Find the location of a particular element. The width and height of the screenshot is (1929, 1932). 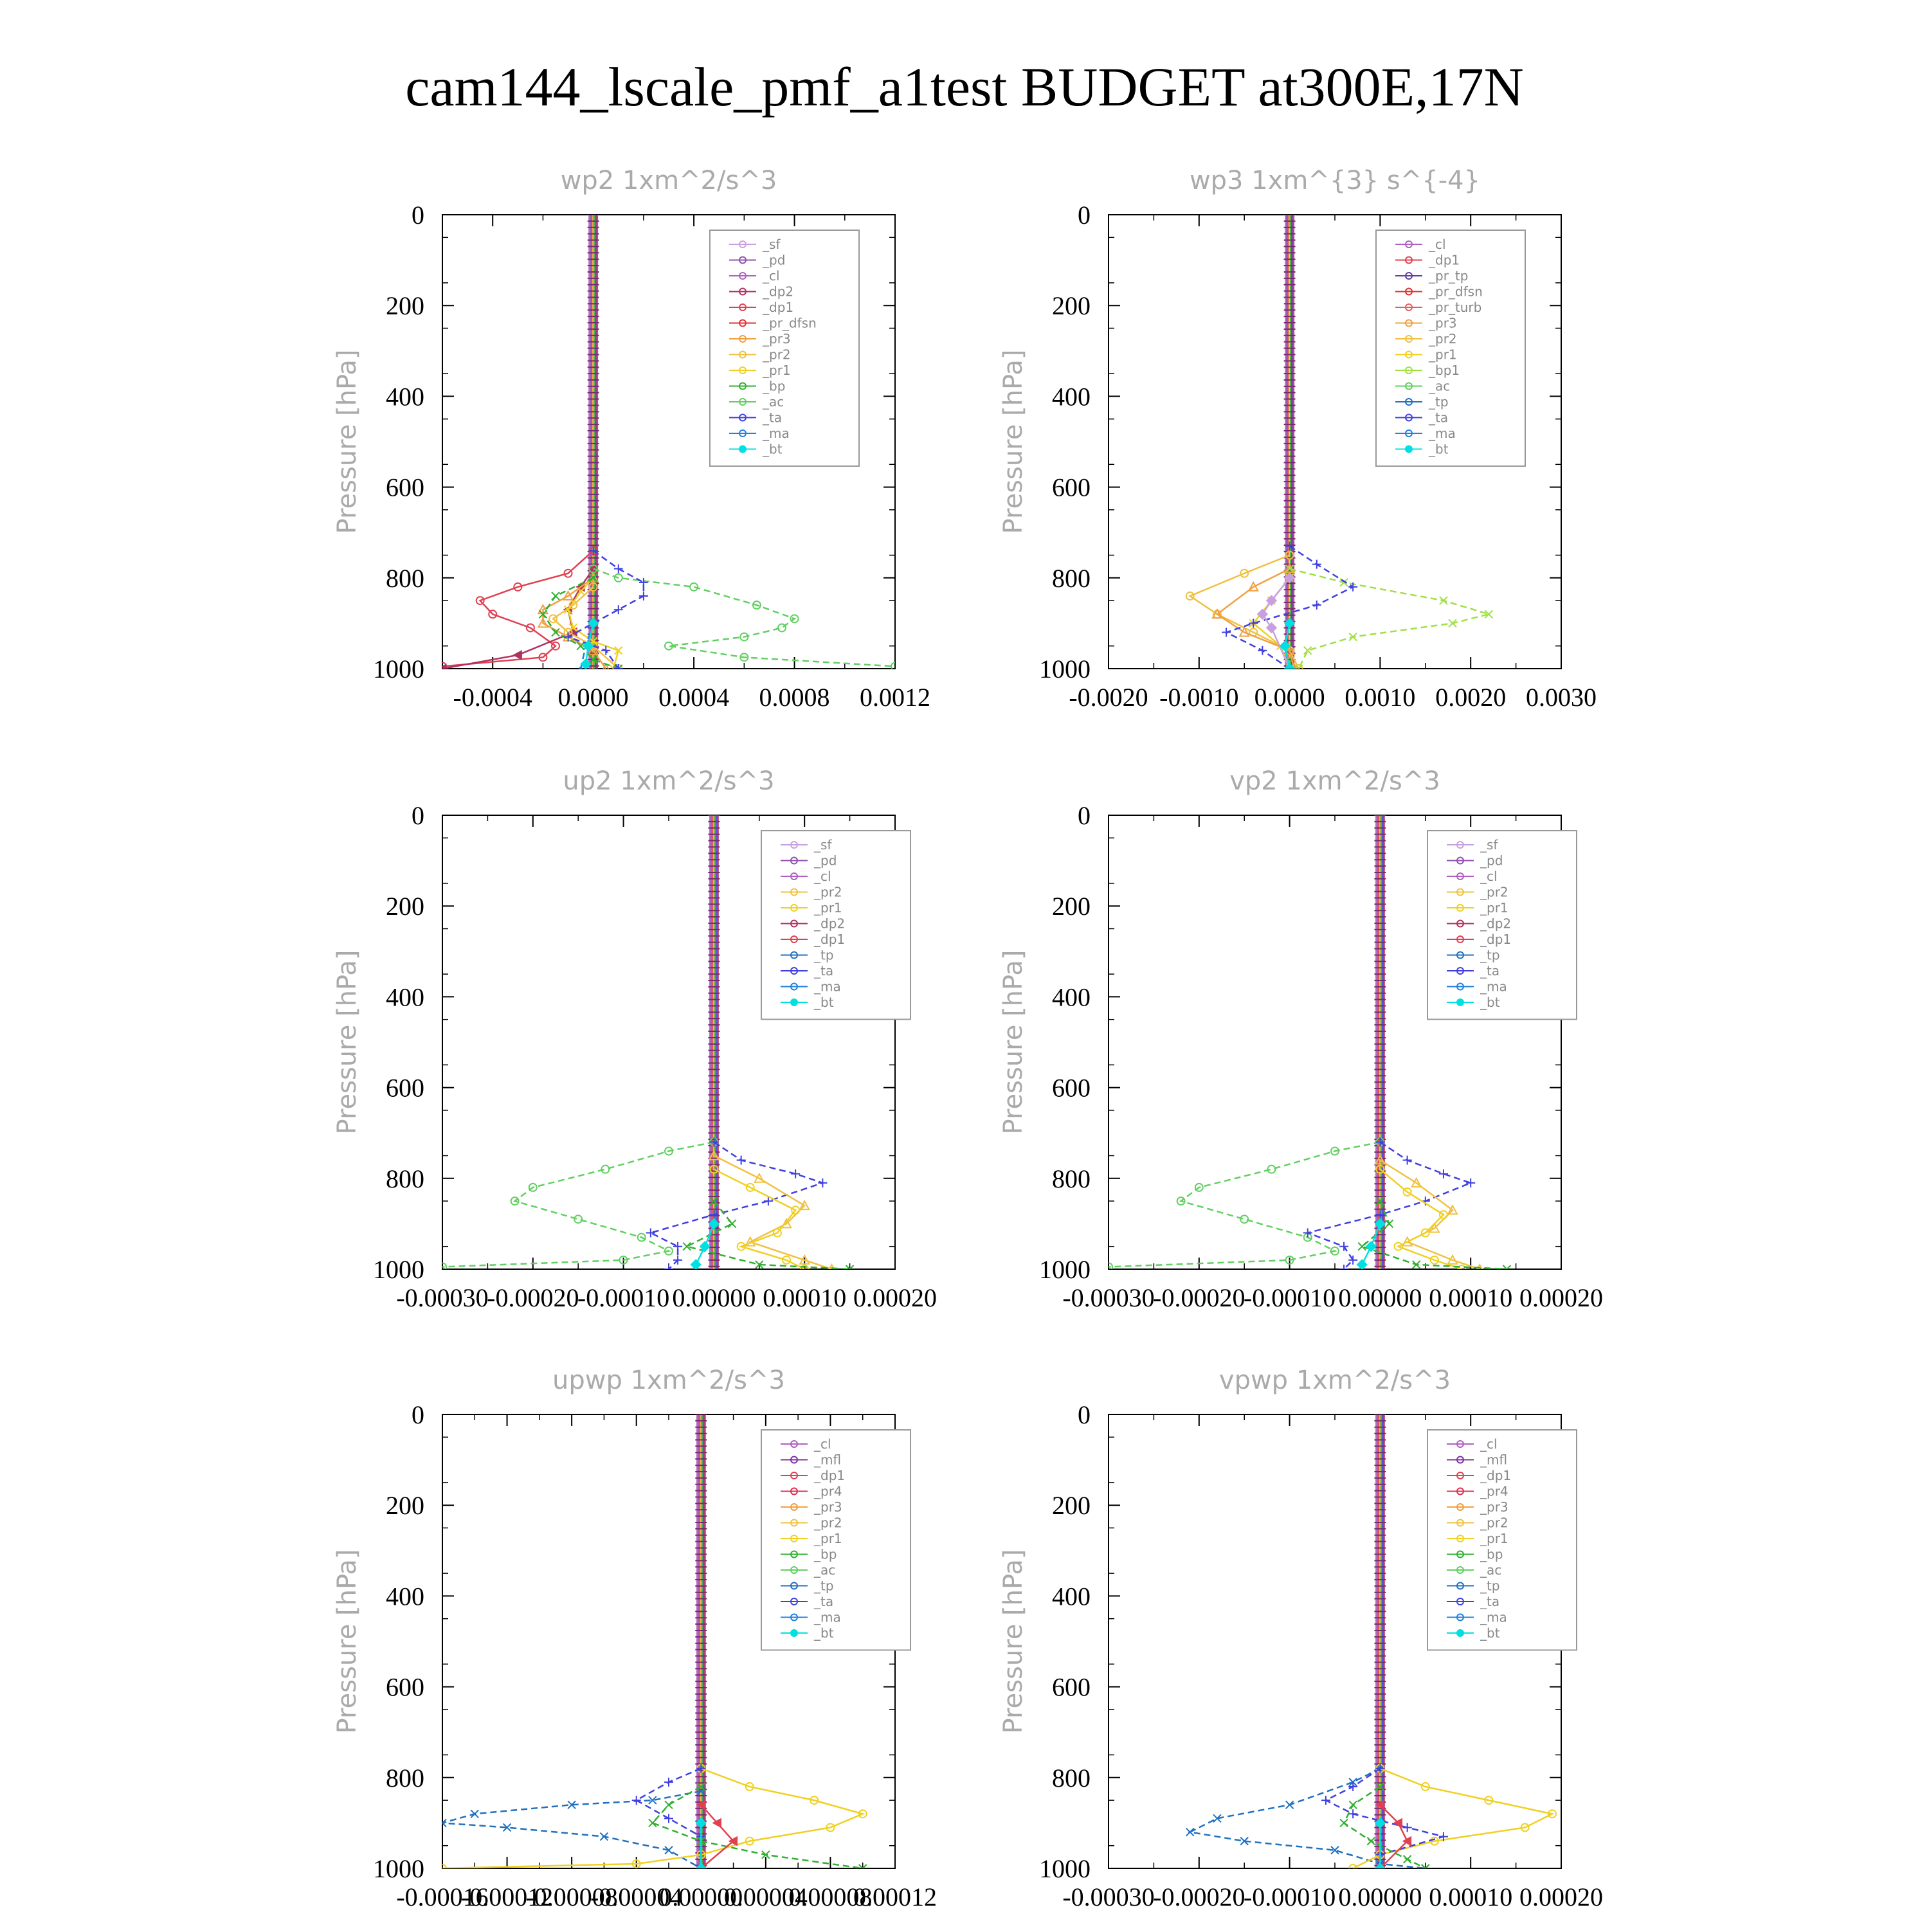

x-tick-label: 0.00004 is located at coordinates (766, 1896).